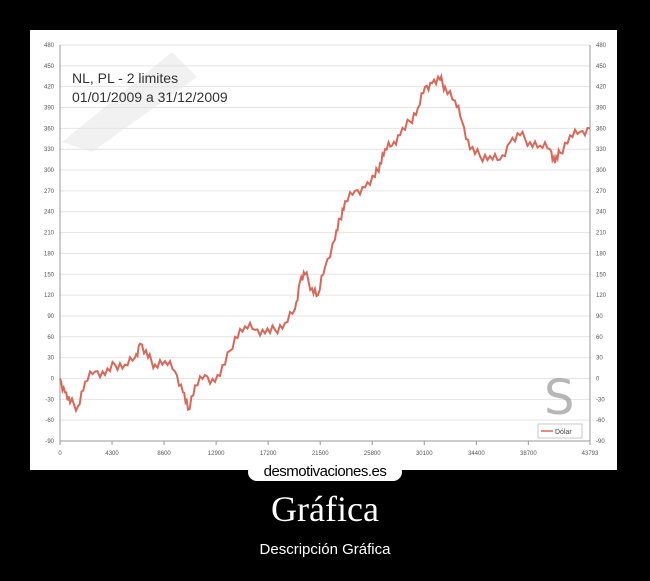 The width and height of the screenshot is (650, 581). What do you see at coordinates (49, 213) in the screenshot?
I see `y-tick-label-left: 240` at bounding box center [49, 213].